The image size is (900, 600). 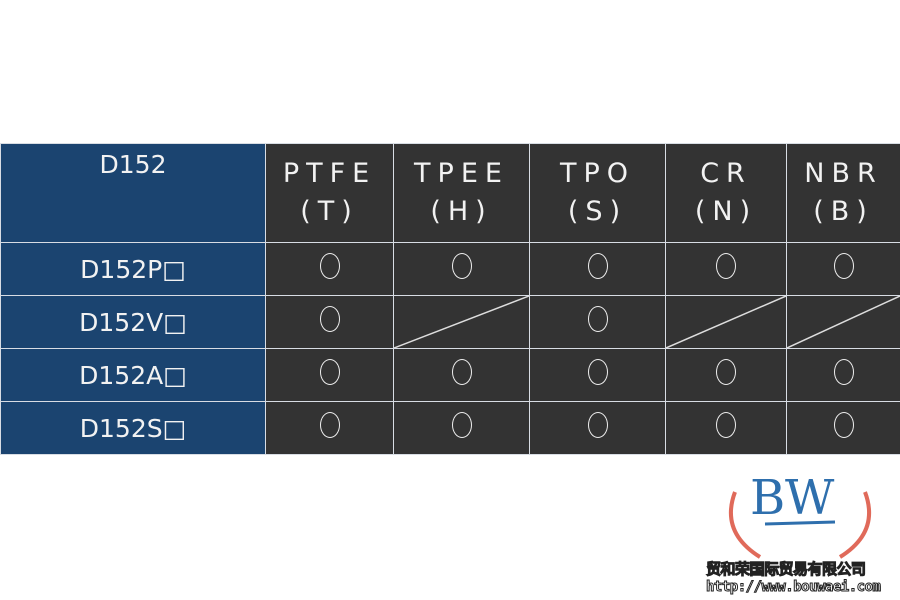 I want to click on svg-text: W, so click(x=810, y=498).